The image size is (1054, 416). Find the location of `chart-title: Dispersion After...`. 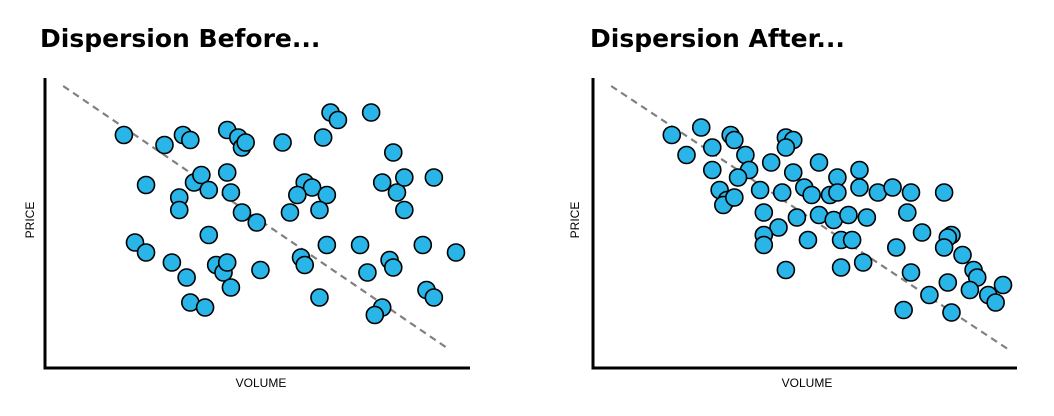

chart-title: Dispersion After... is located at coordinates (717, 38).